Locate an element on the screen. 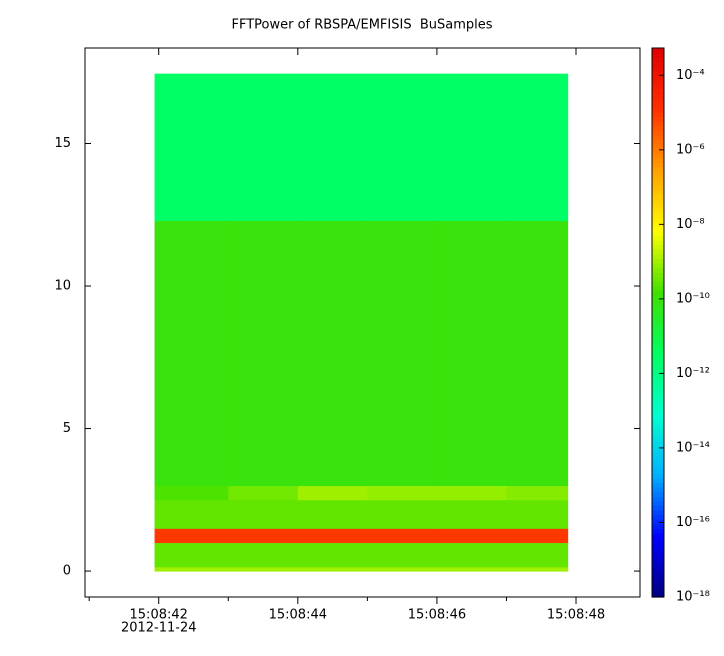 The height and width of the screenshot is (656, 724). chart-title: FFTPower of RBSPA/EMFISIS BuSamples is located at coordinates (361, 25).